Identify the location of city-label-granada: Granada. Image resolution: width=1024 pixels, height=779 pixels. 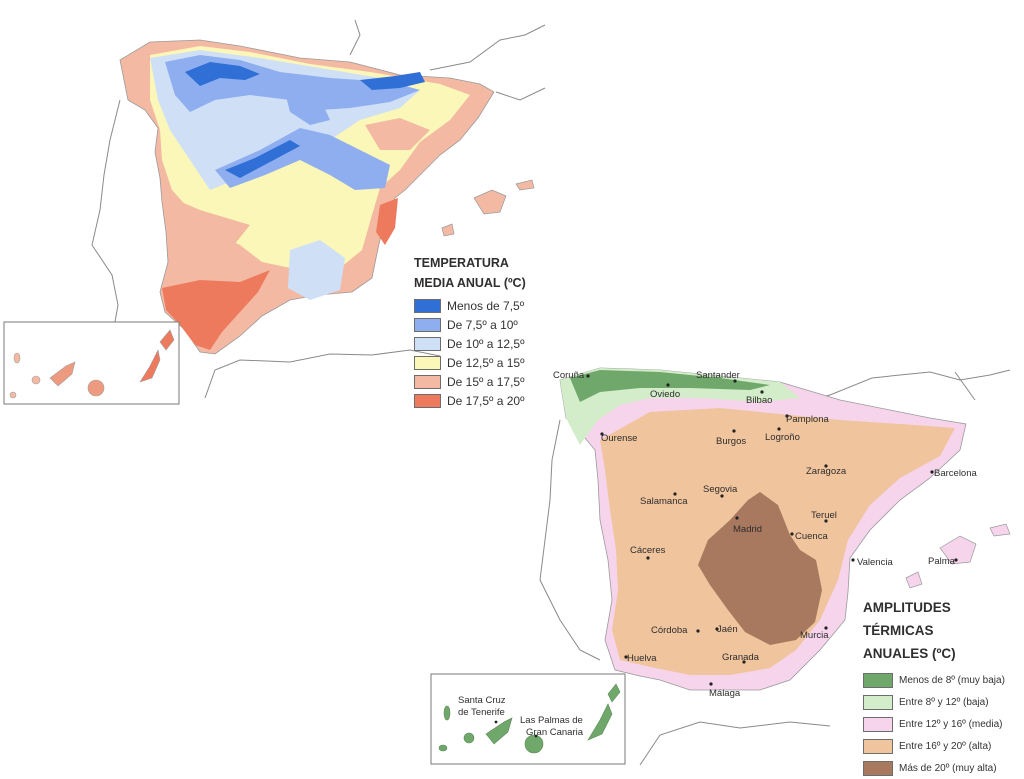
(741, 657).